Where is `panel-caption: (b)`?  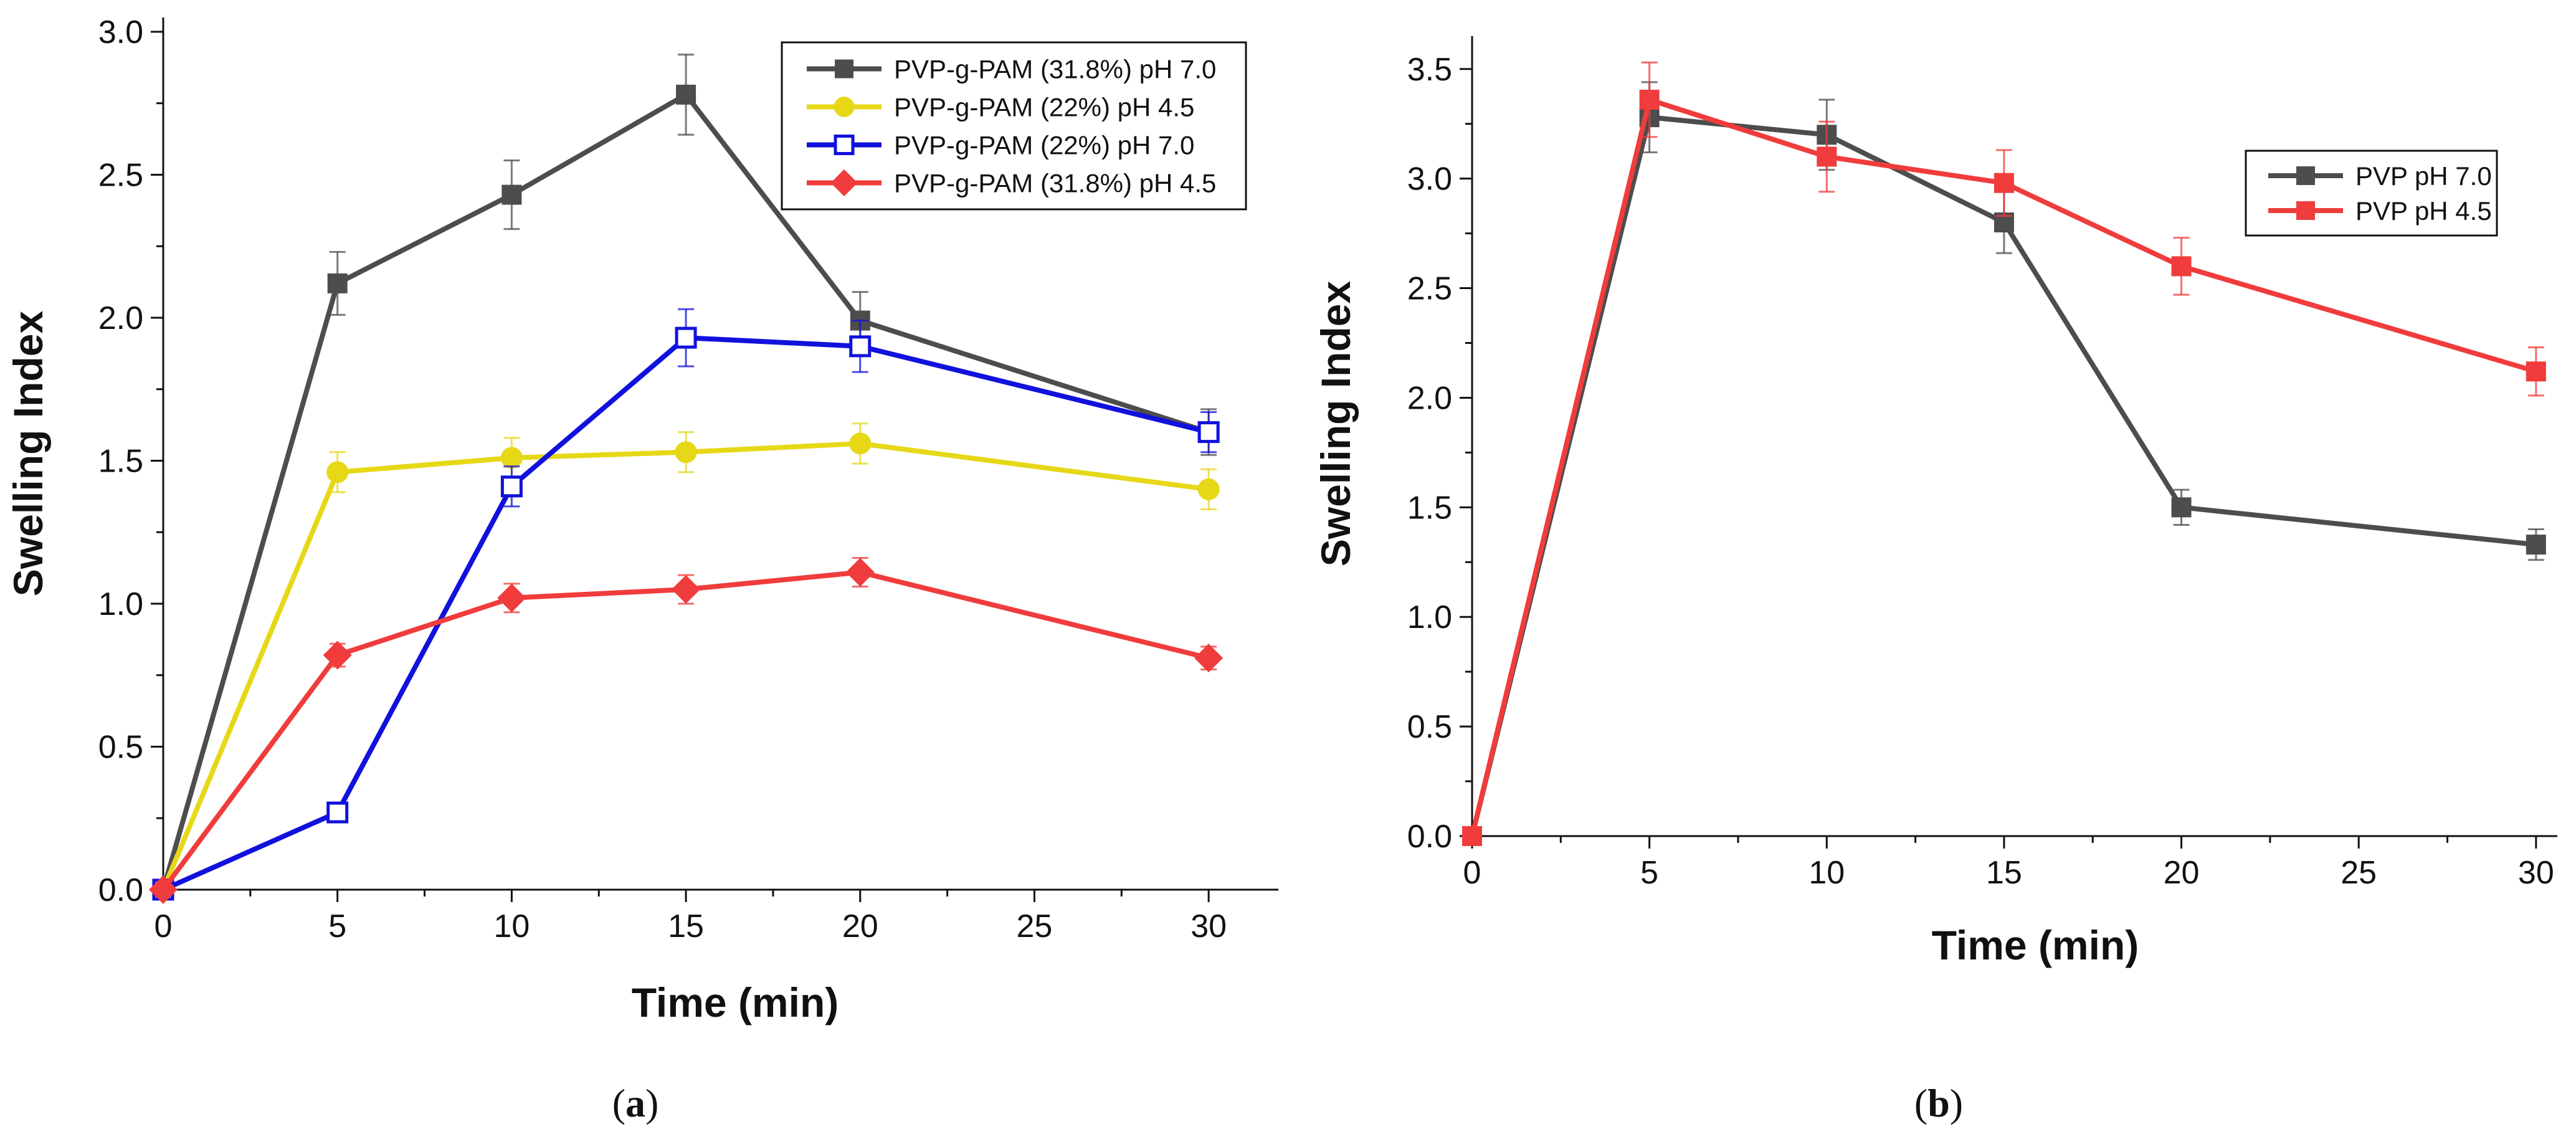
panel-caption: (b) is located at coordinates (1938, 1103).